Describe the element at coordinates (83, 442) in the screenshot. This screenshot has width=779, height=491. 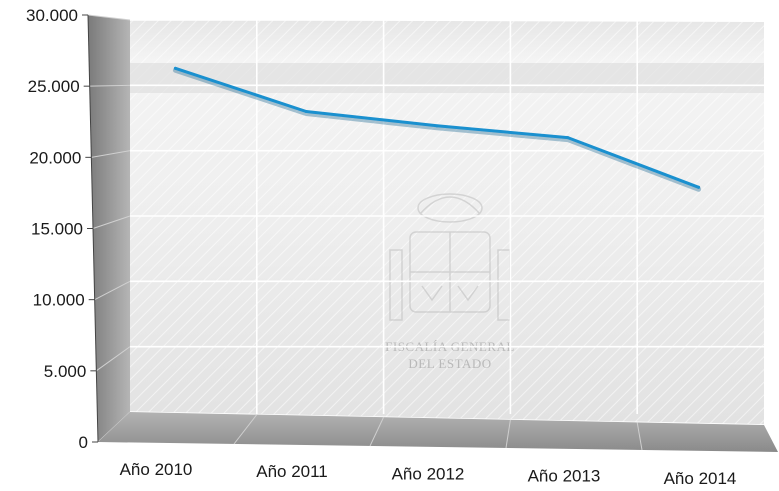
I see `y-tick-label: 0` at that location.